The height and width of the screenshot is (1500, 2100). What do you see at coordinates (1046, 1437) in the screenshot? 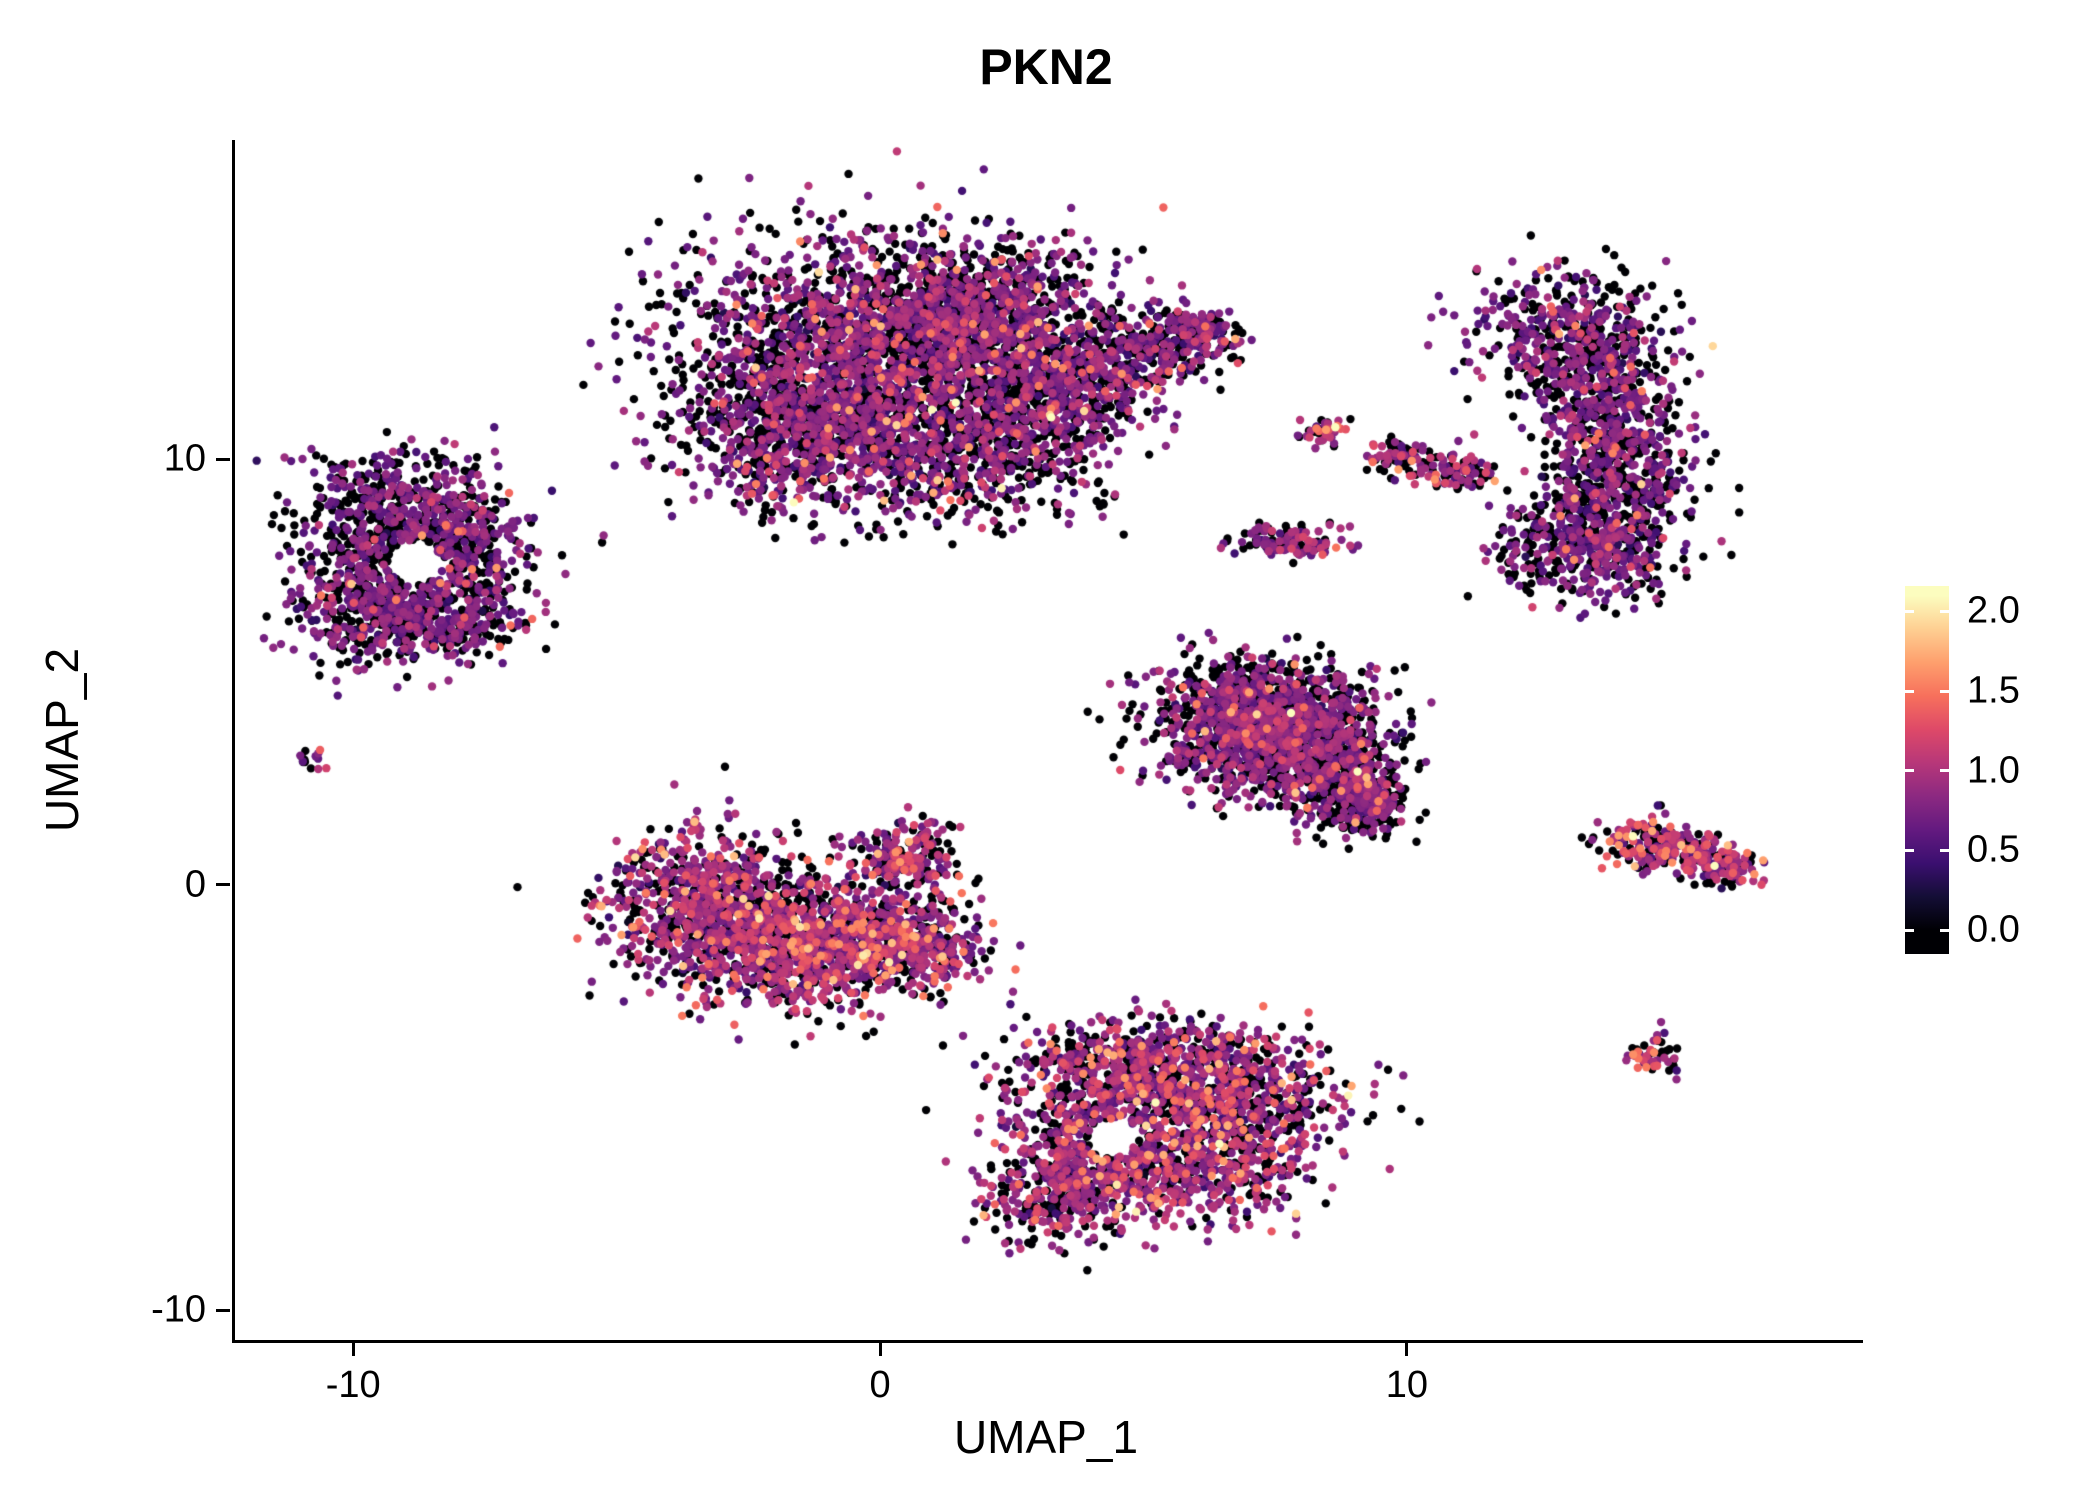
I see `x-axis-label: UMAP_1` at bounding box center [1046, 1437].